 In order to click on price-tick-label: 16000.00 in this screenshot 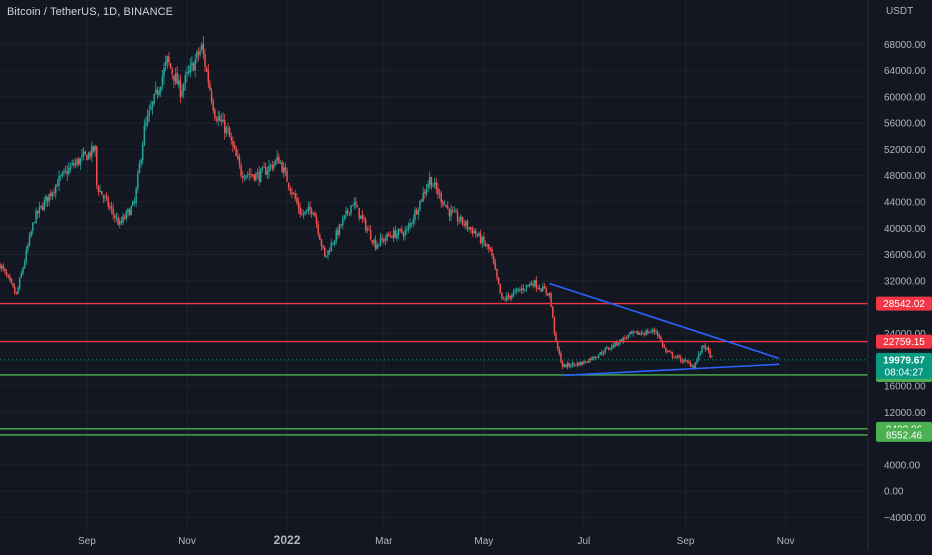, I will do `click(905, 386)`.